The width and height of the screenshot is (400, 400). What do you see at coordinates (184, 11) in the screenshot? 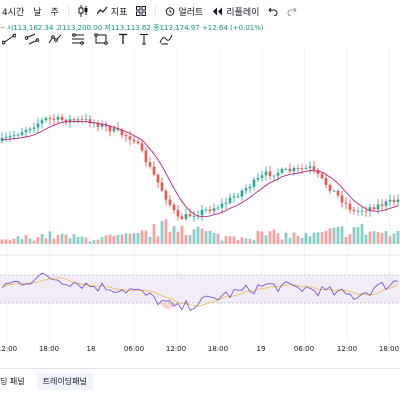
I see `alert-button: 얼러트` at bounding box center [184, 11].